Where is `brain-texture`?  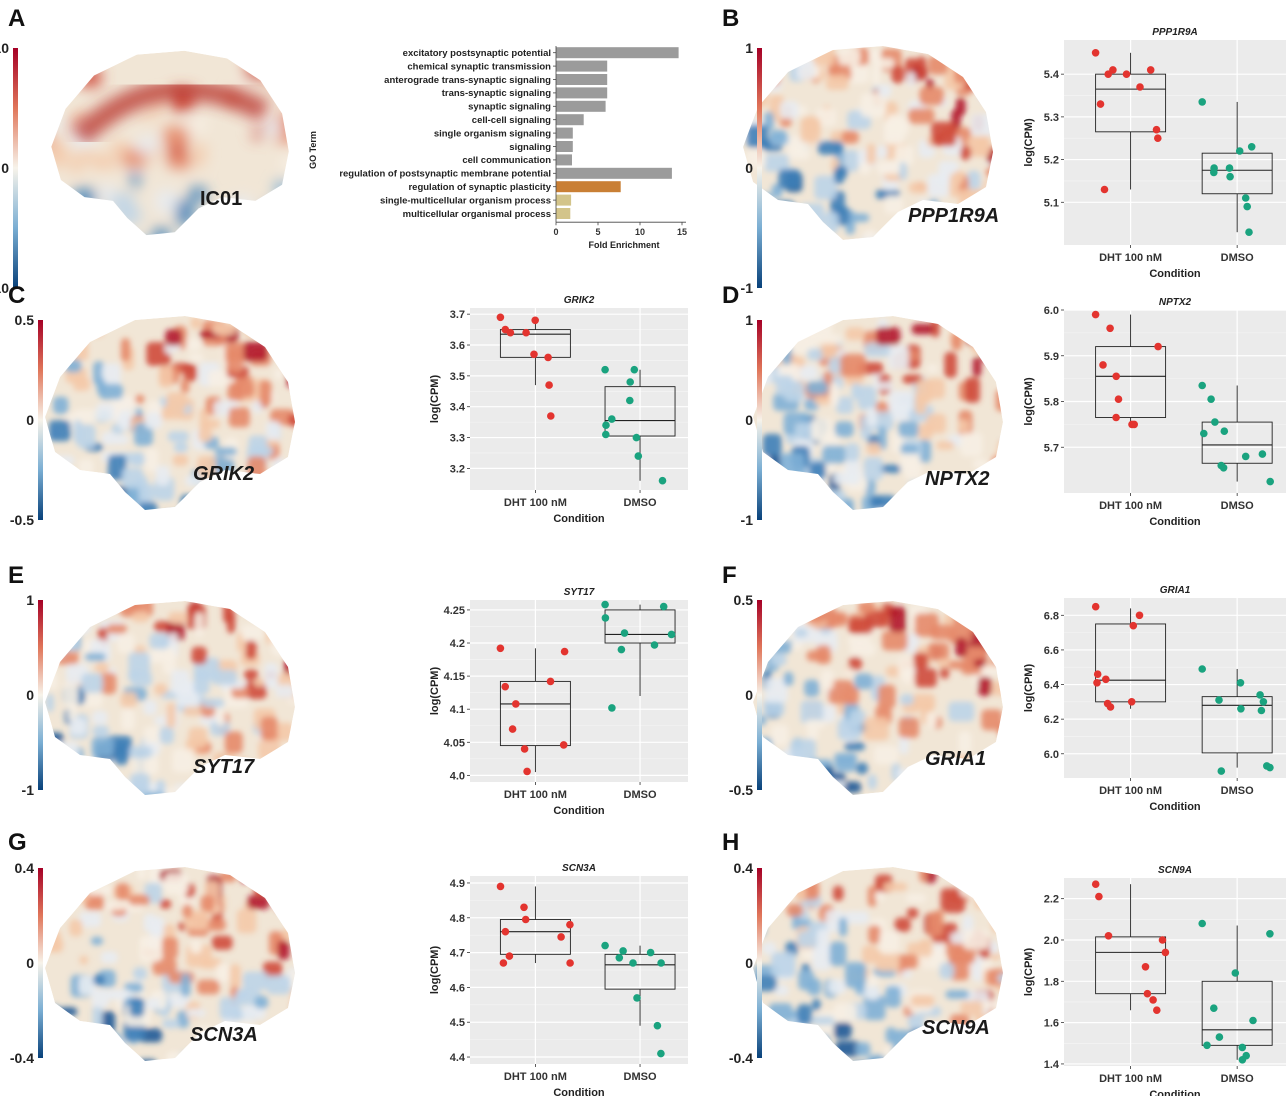 brain-texture is located at coordinates (170, 143).